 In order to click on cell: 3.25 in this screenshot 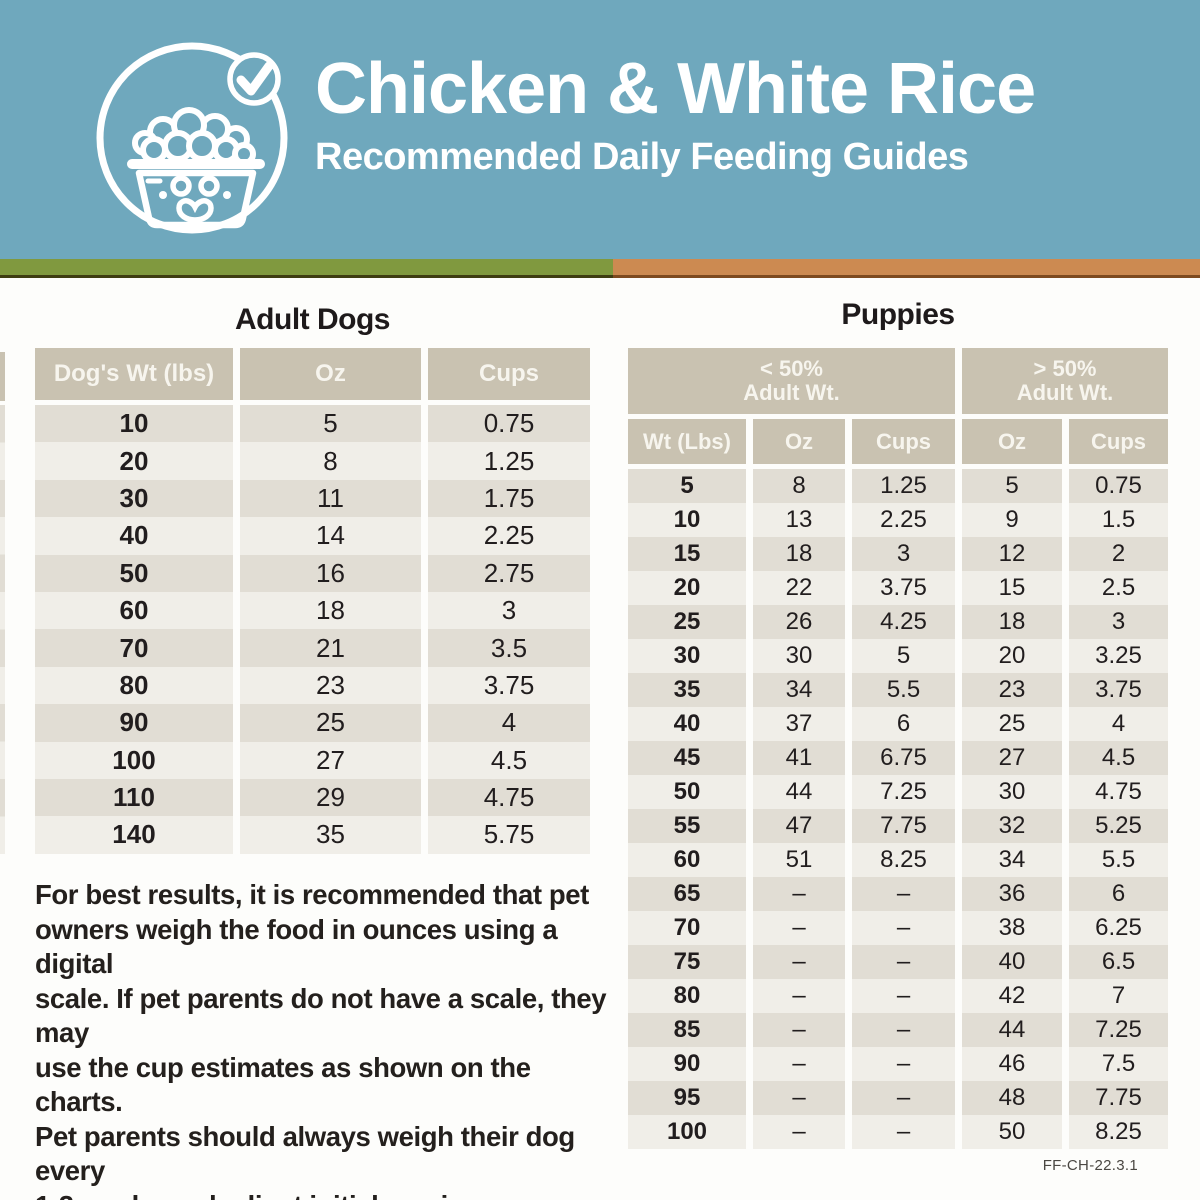, I will do `click(1118, 656)`.